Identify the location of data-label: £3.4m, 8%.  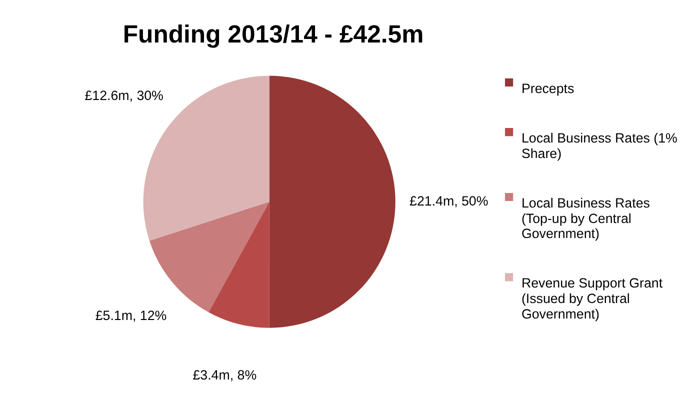
(224, 375).